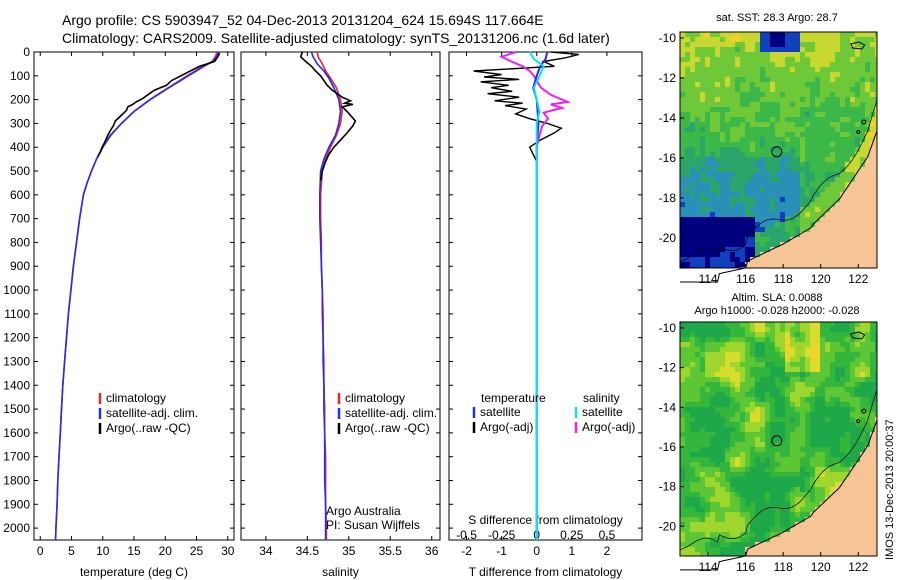 The height and width of the screenshot is (580, 900). What do you see at coordinates (777, 298) in the screenshot?
I see `sla-map-title: Altim. SLA: 0.0088` at bounding box center [777, 298].